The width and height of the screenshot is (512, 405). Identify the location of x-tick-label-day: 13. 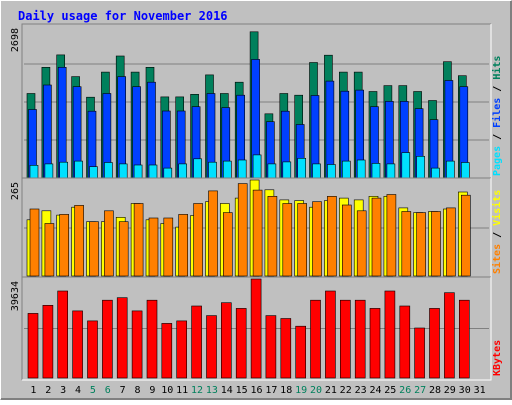
(212, 390).